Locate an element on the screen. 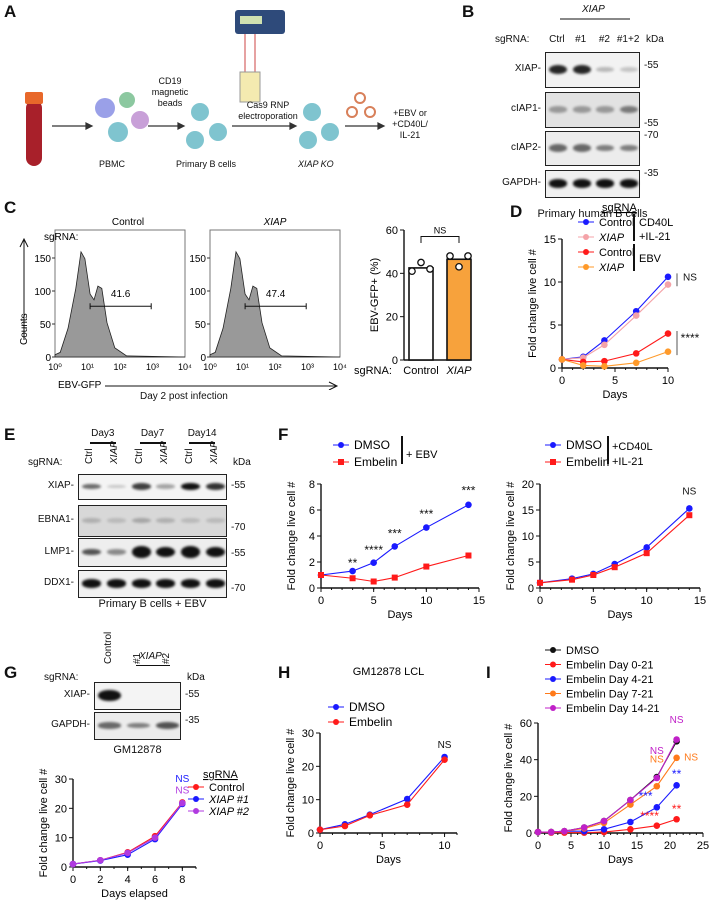  y-tick-label: 100 is located at coordinates (42, 292).